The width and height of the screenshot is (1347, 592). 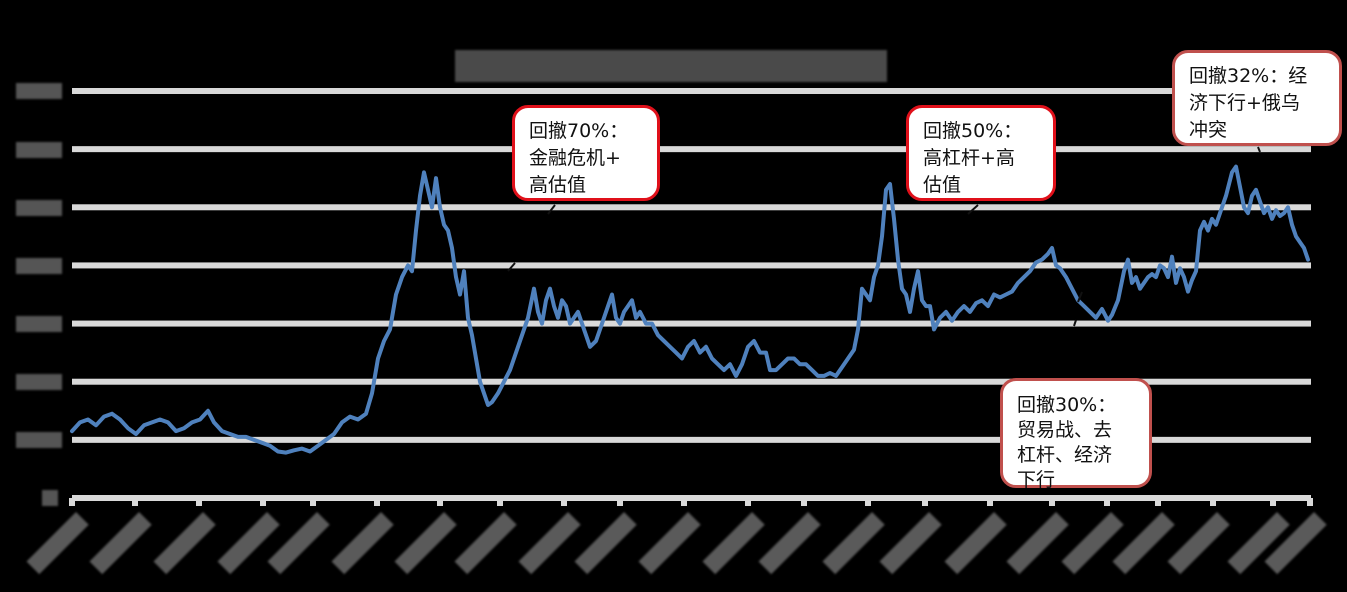 I want to click on annotation-line: 济下行+俄乌, so click(x=1244, y=103).